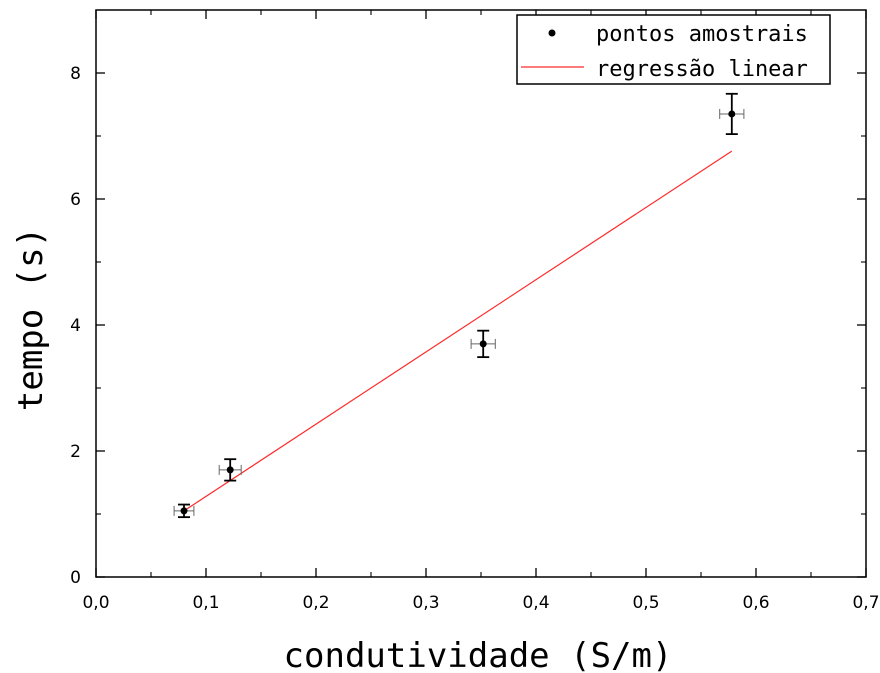  What do you see at coordinates (75, 578) in the screenshot?
I see `y-tick-label: 0` at bounding box center [75, 578].